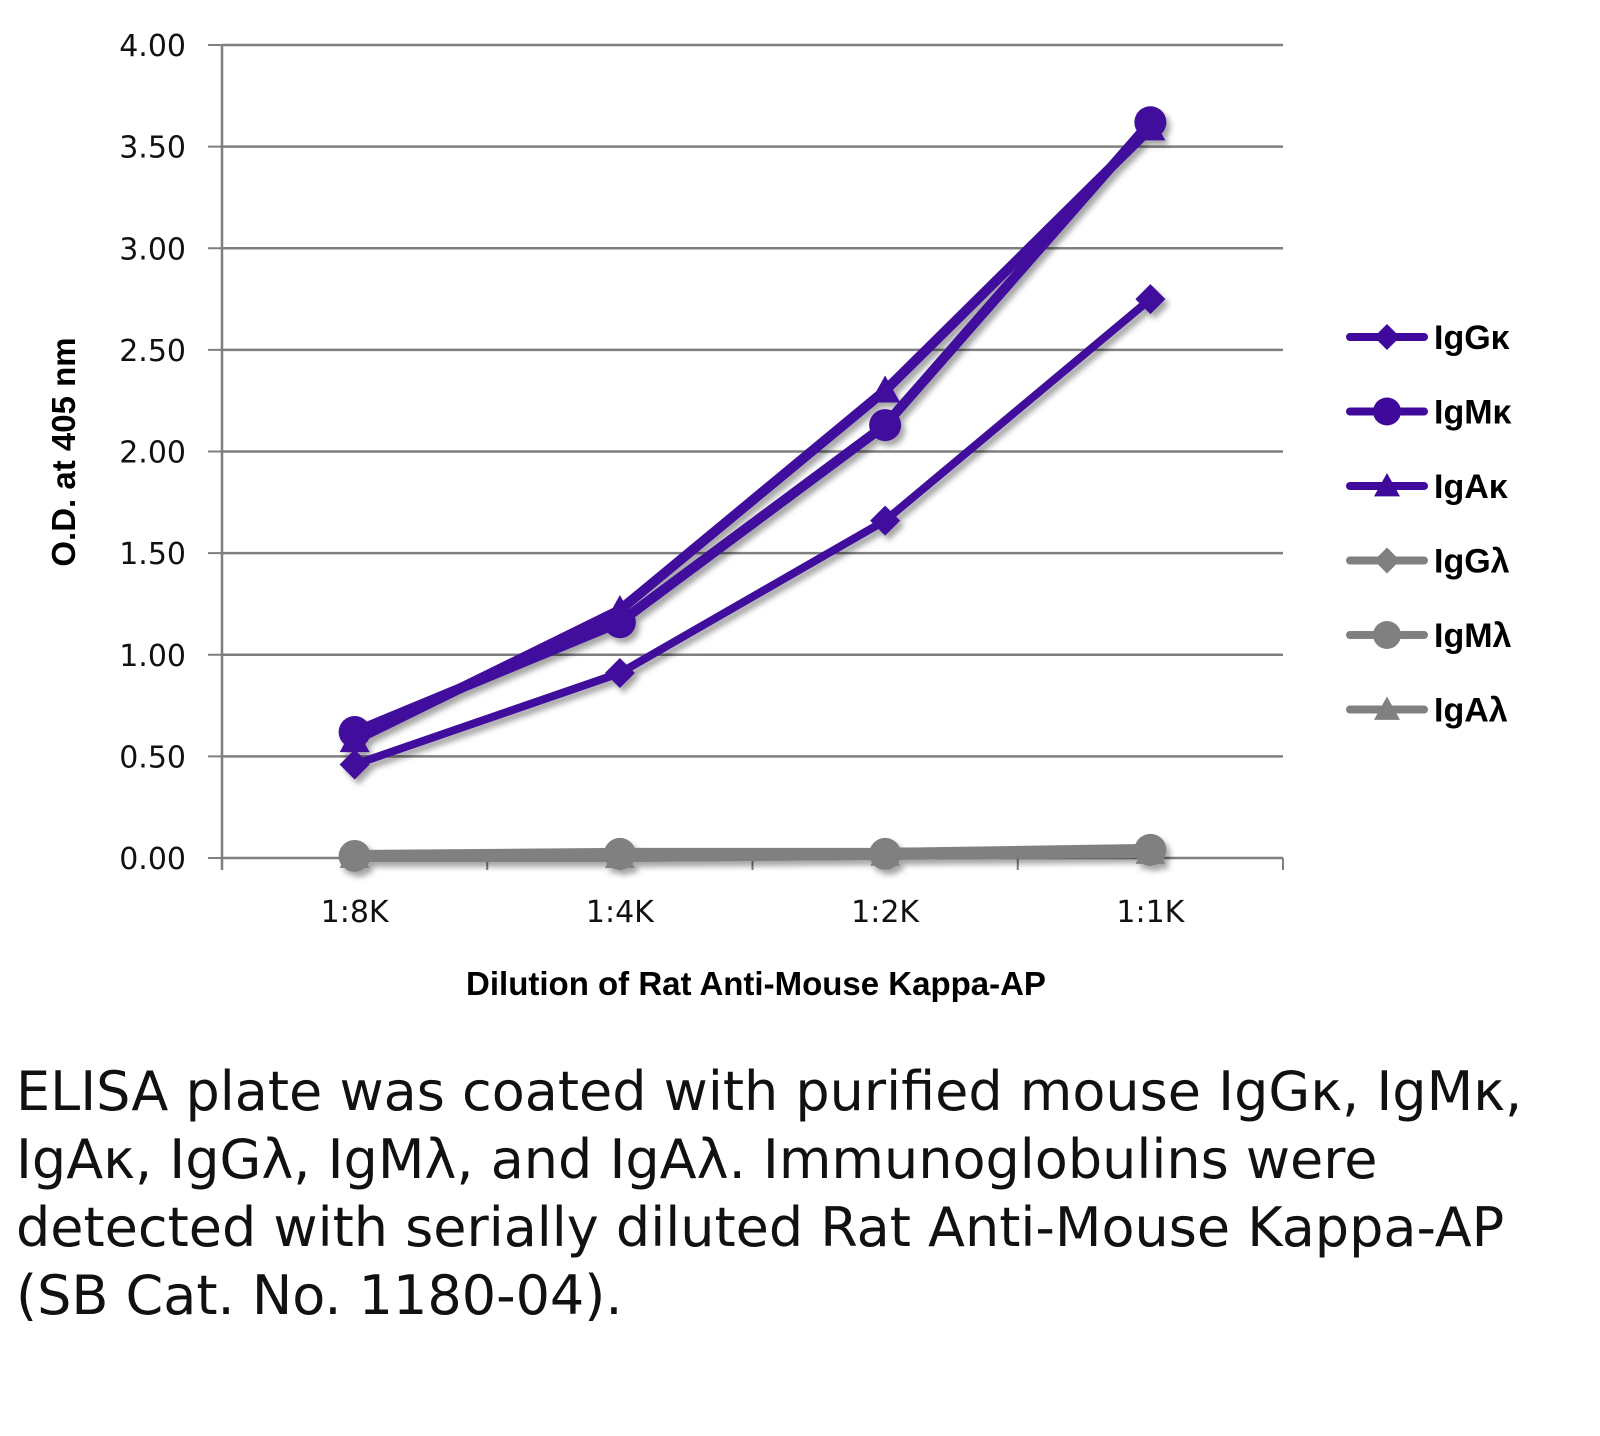 Image resolution: width=1600 pixels, height=1436 pixels. I want to click on y-tick-label: 2.00, so click(152, 453).